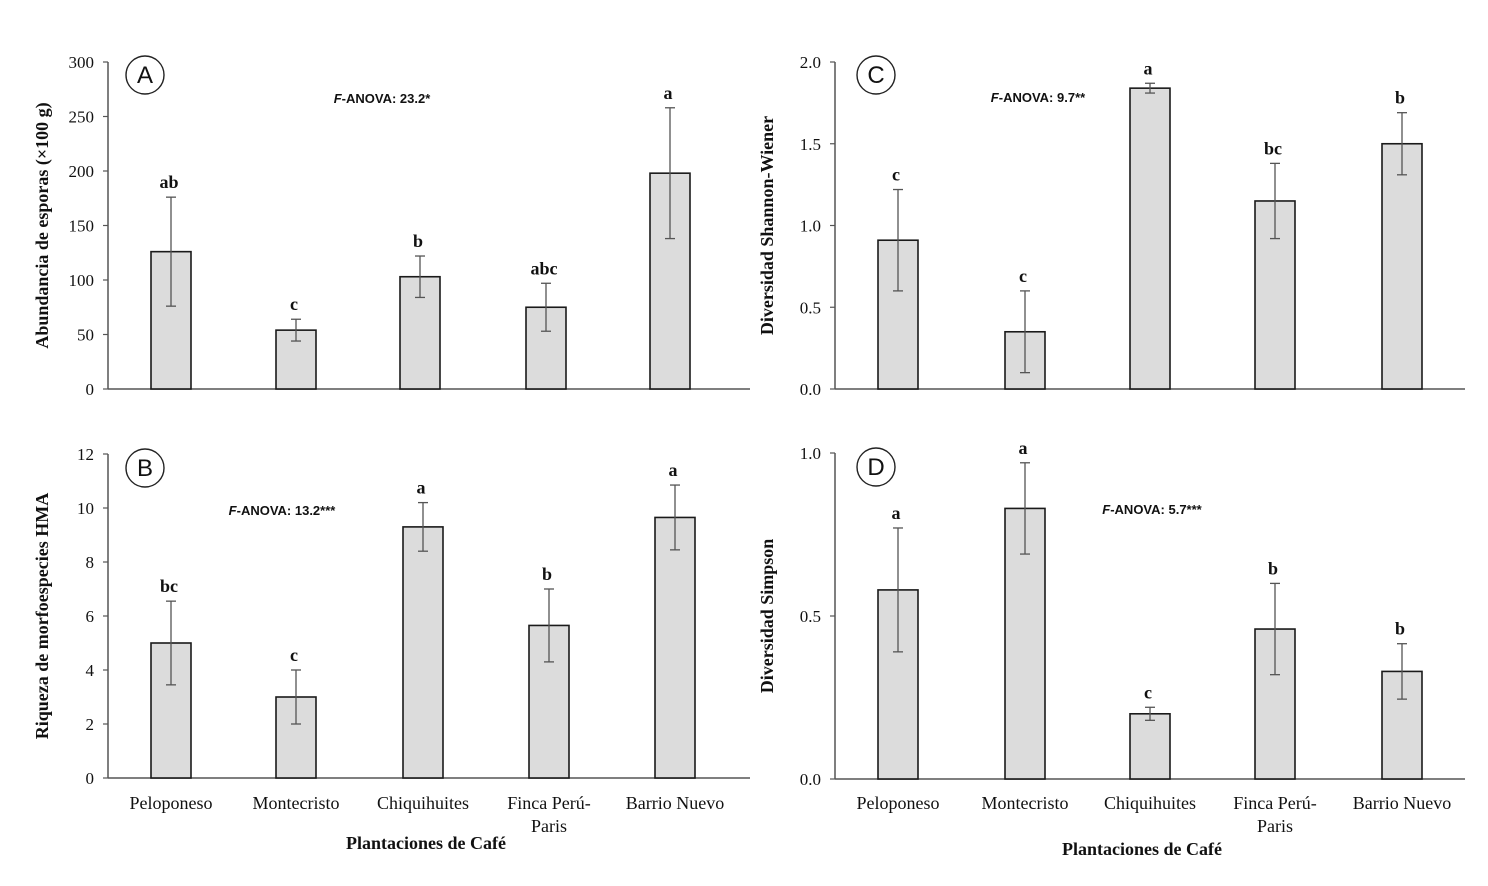 The height and width of the screenshot is (886, 1488). I want to click on anova-annotation: F-ANOVA: 23.2*, so click(383, 98).